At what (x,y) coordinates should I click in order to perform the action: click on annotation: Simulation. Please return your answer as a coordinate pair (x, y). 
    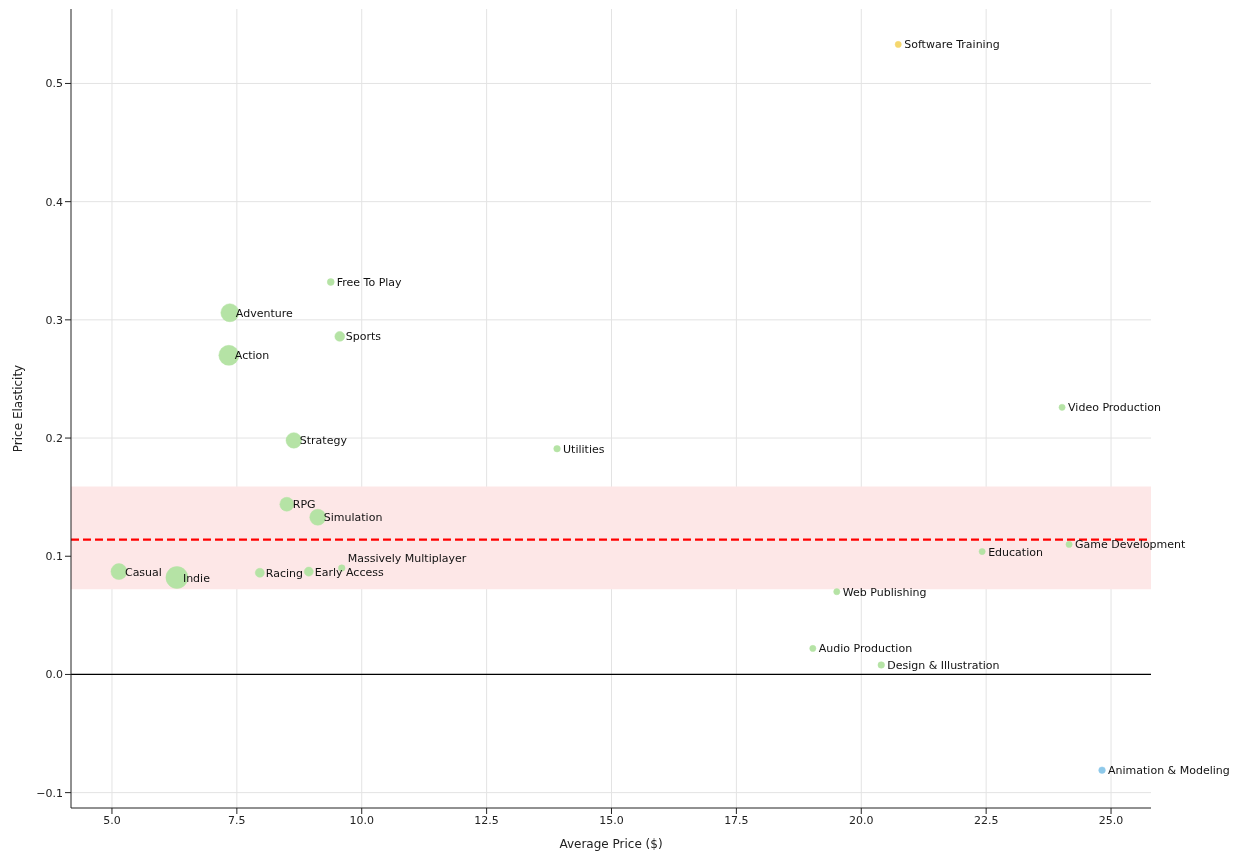
    Looking at the image, I should click on (353, 518).